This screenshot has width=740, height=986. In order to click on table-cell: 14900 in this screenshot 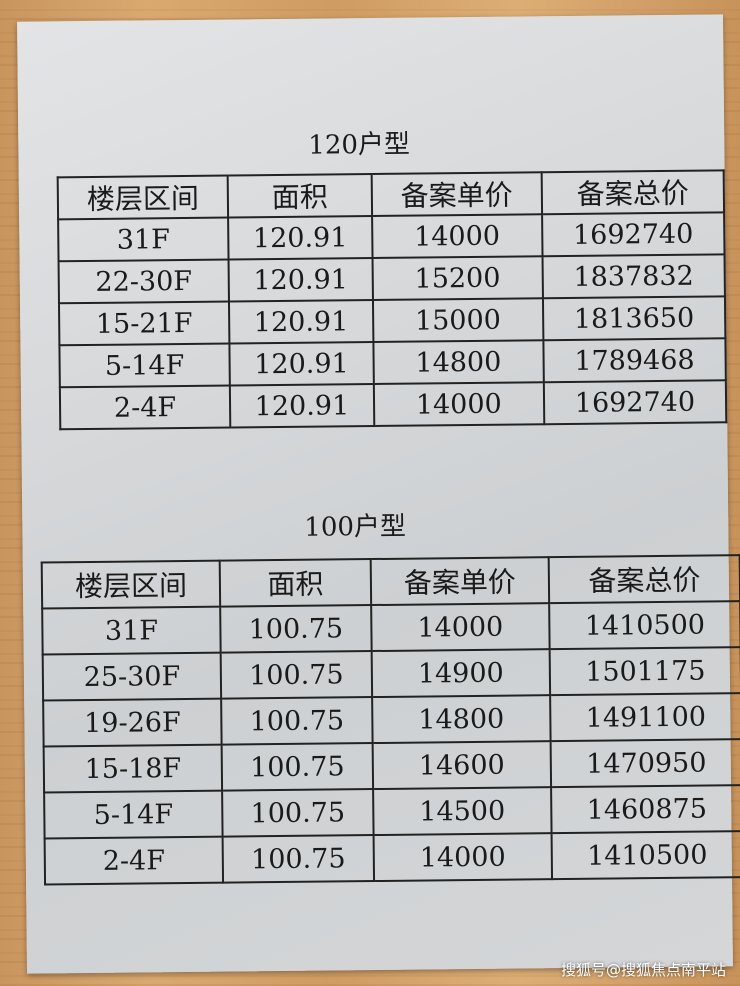, I will do `click(461, 673)`.